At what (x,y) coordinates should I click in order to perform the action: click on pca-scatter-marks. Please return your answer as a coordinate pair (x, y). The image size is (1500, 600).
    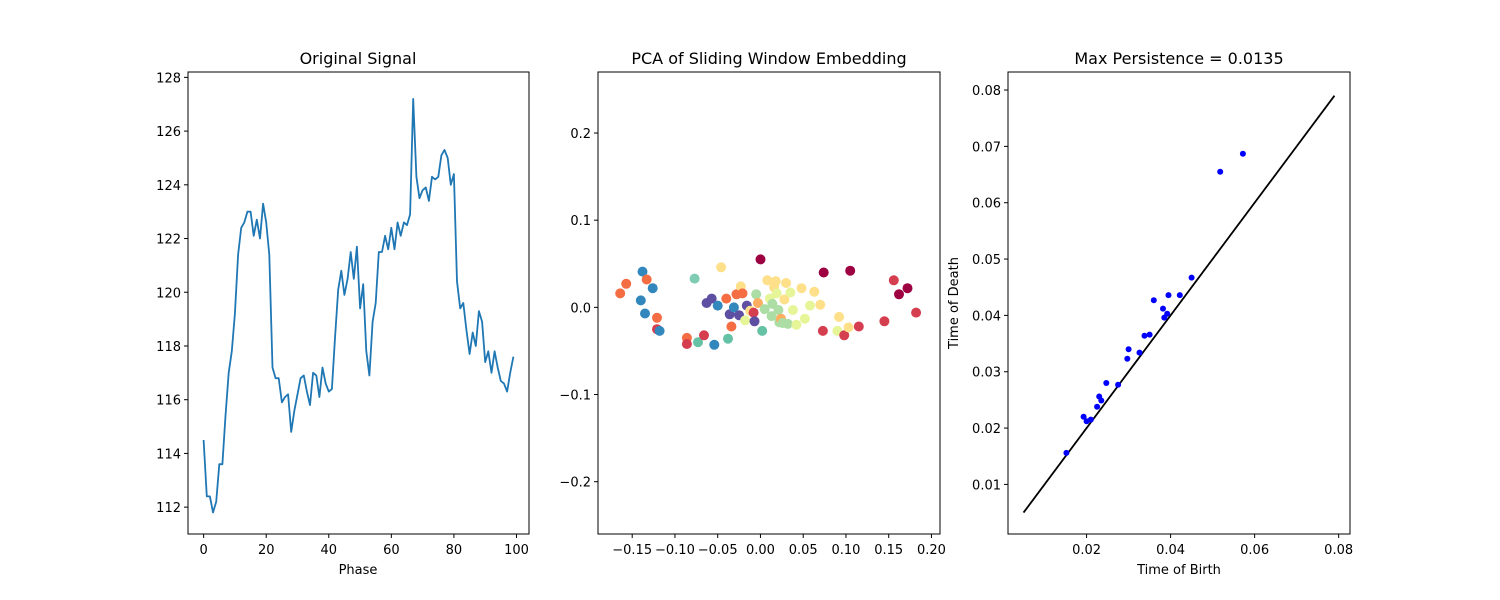
    Looking at the image, I should click on (768, 302).